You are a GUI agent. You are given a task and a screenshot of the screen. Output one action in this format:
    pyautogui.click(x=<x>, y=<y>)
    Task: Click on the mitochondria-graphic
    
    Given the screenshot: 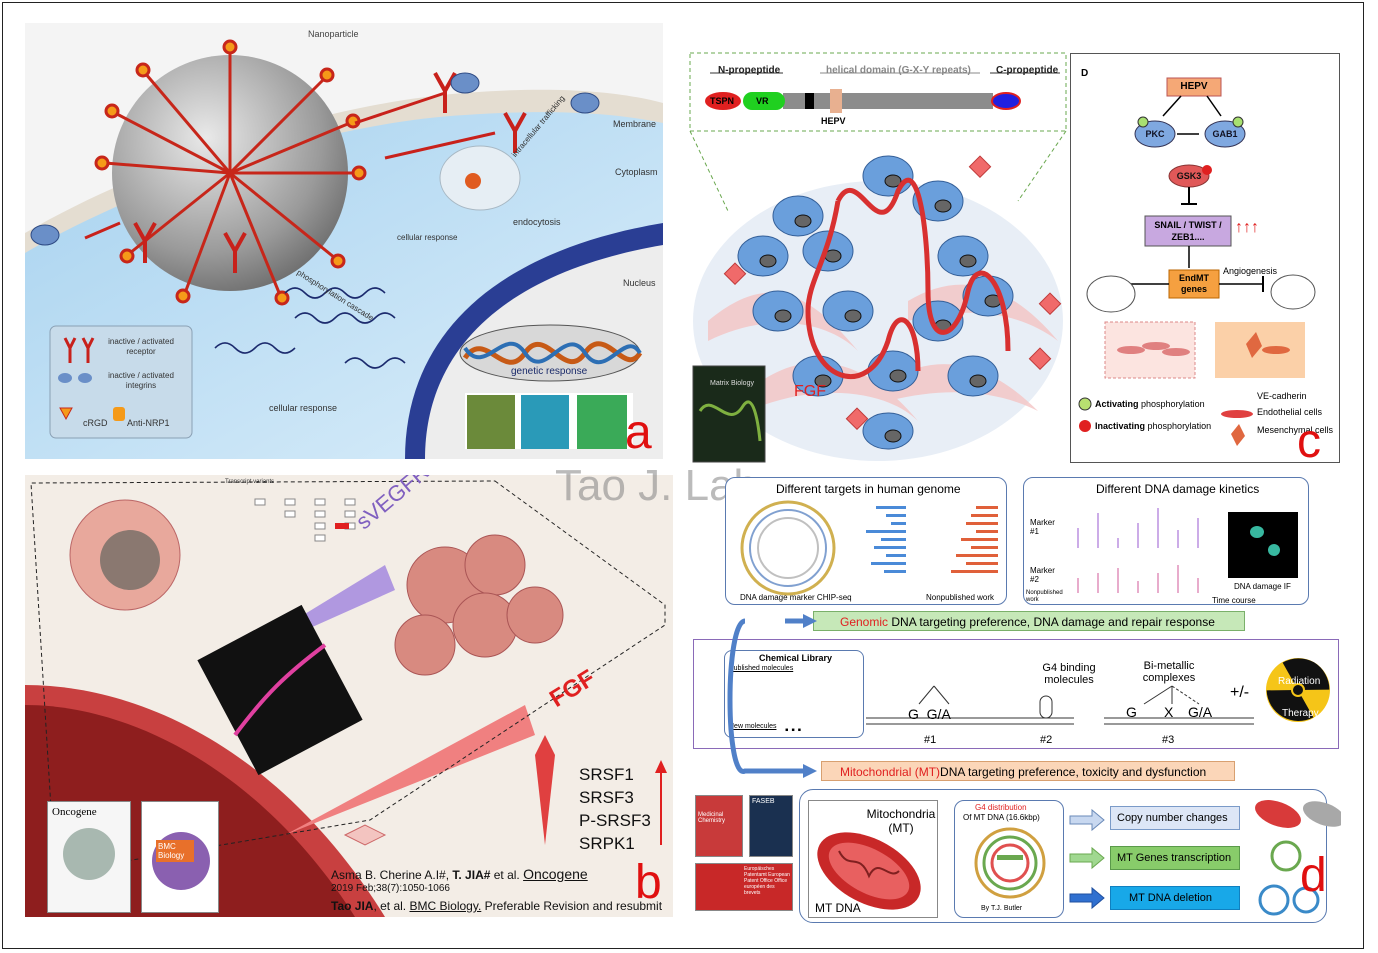 What is the action you would take?
    pyautogui.click(x=869, y=871)
    